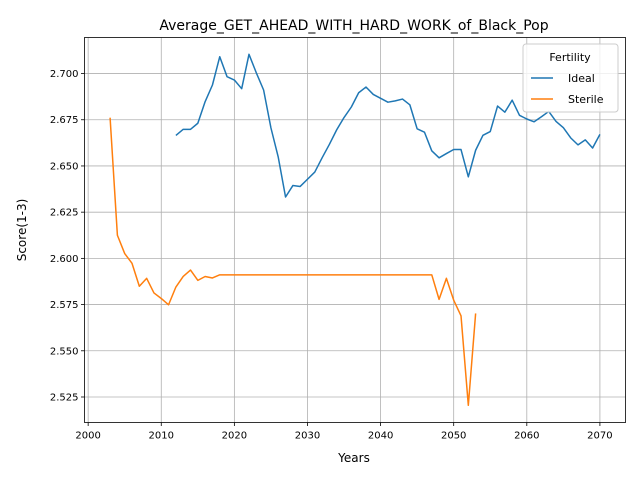 This screenshot has width=640, height=480. I want to click on x-tick-label: 2060, so click(526, 436).